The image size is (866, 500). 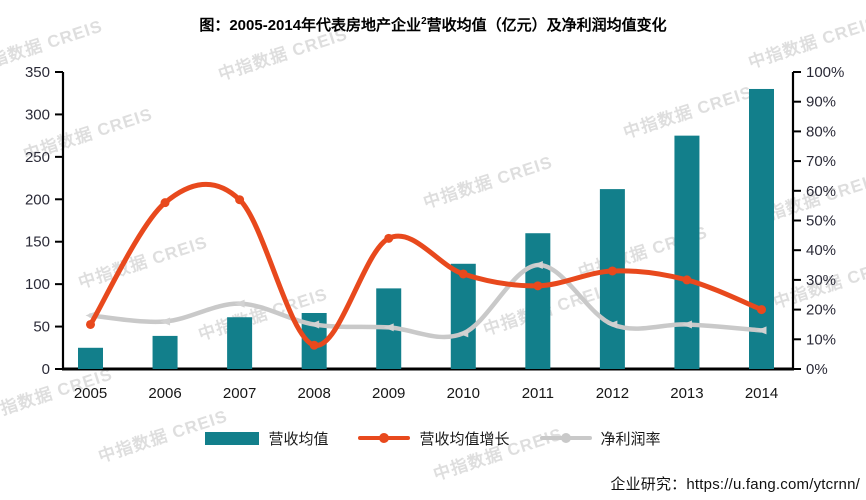 What do you see at coordinates (821, 131) in the screenshot?
I see `right-tick-label-80%: 80%` at bounding box center [821, 131].